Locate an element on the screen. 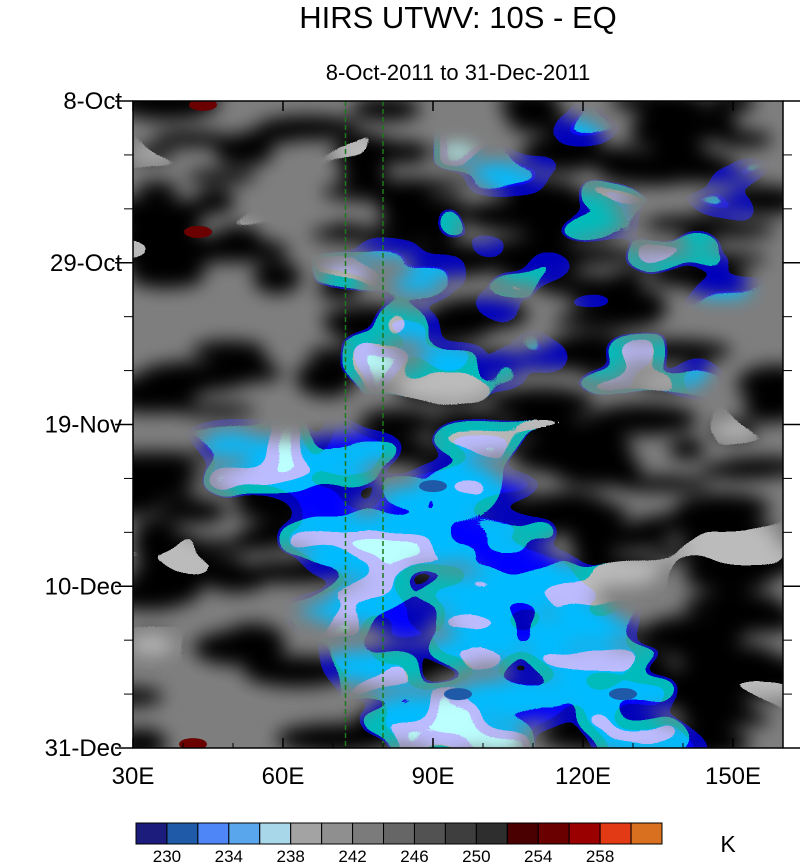 The width and height of the screenshot is (800, 864). colorbar: 230 234 238 242 246 250 254 258 is located at coordinates (399, 843).